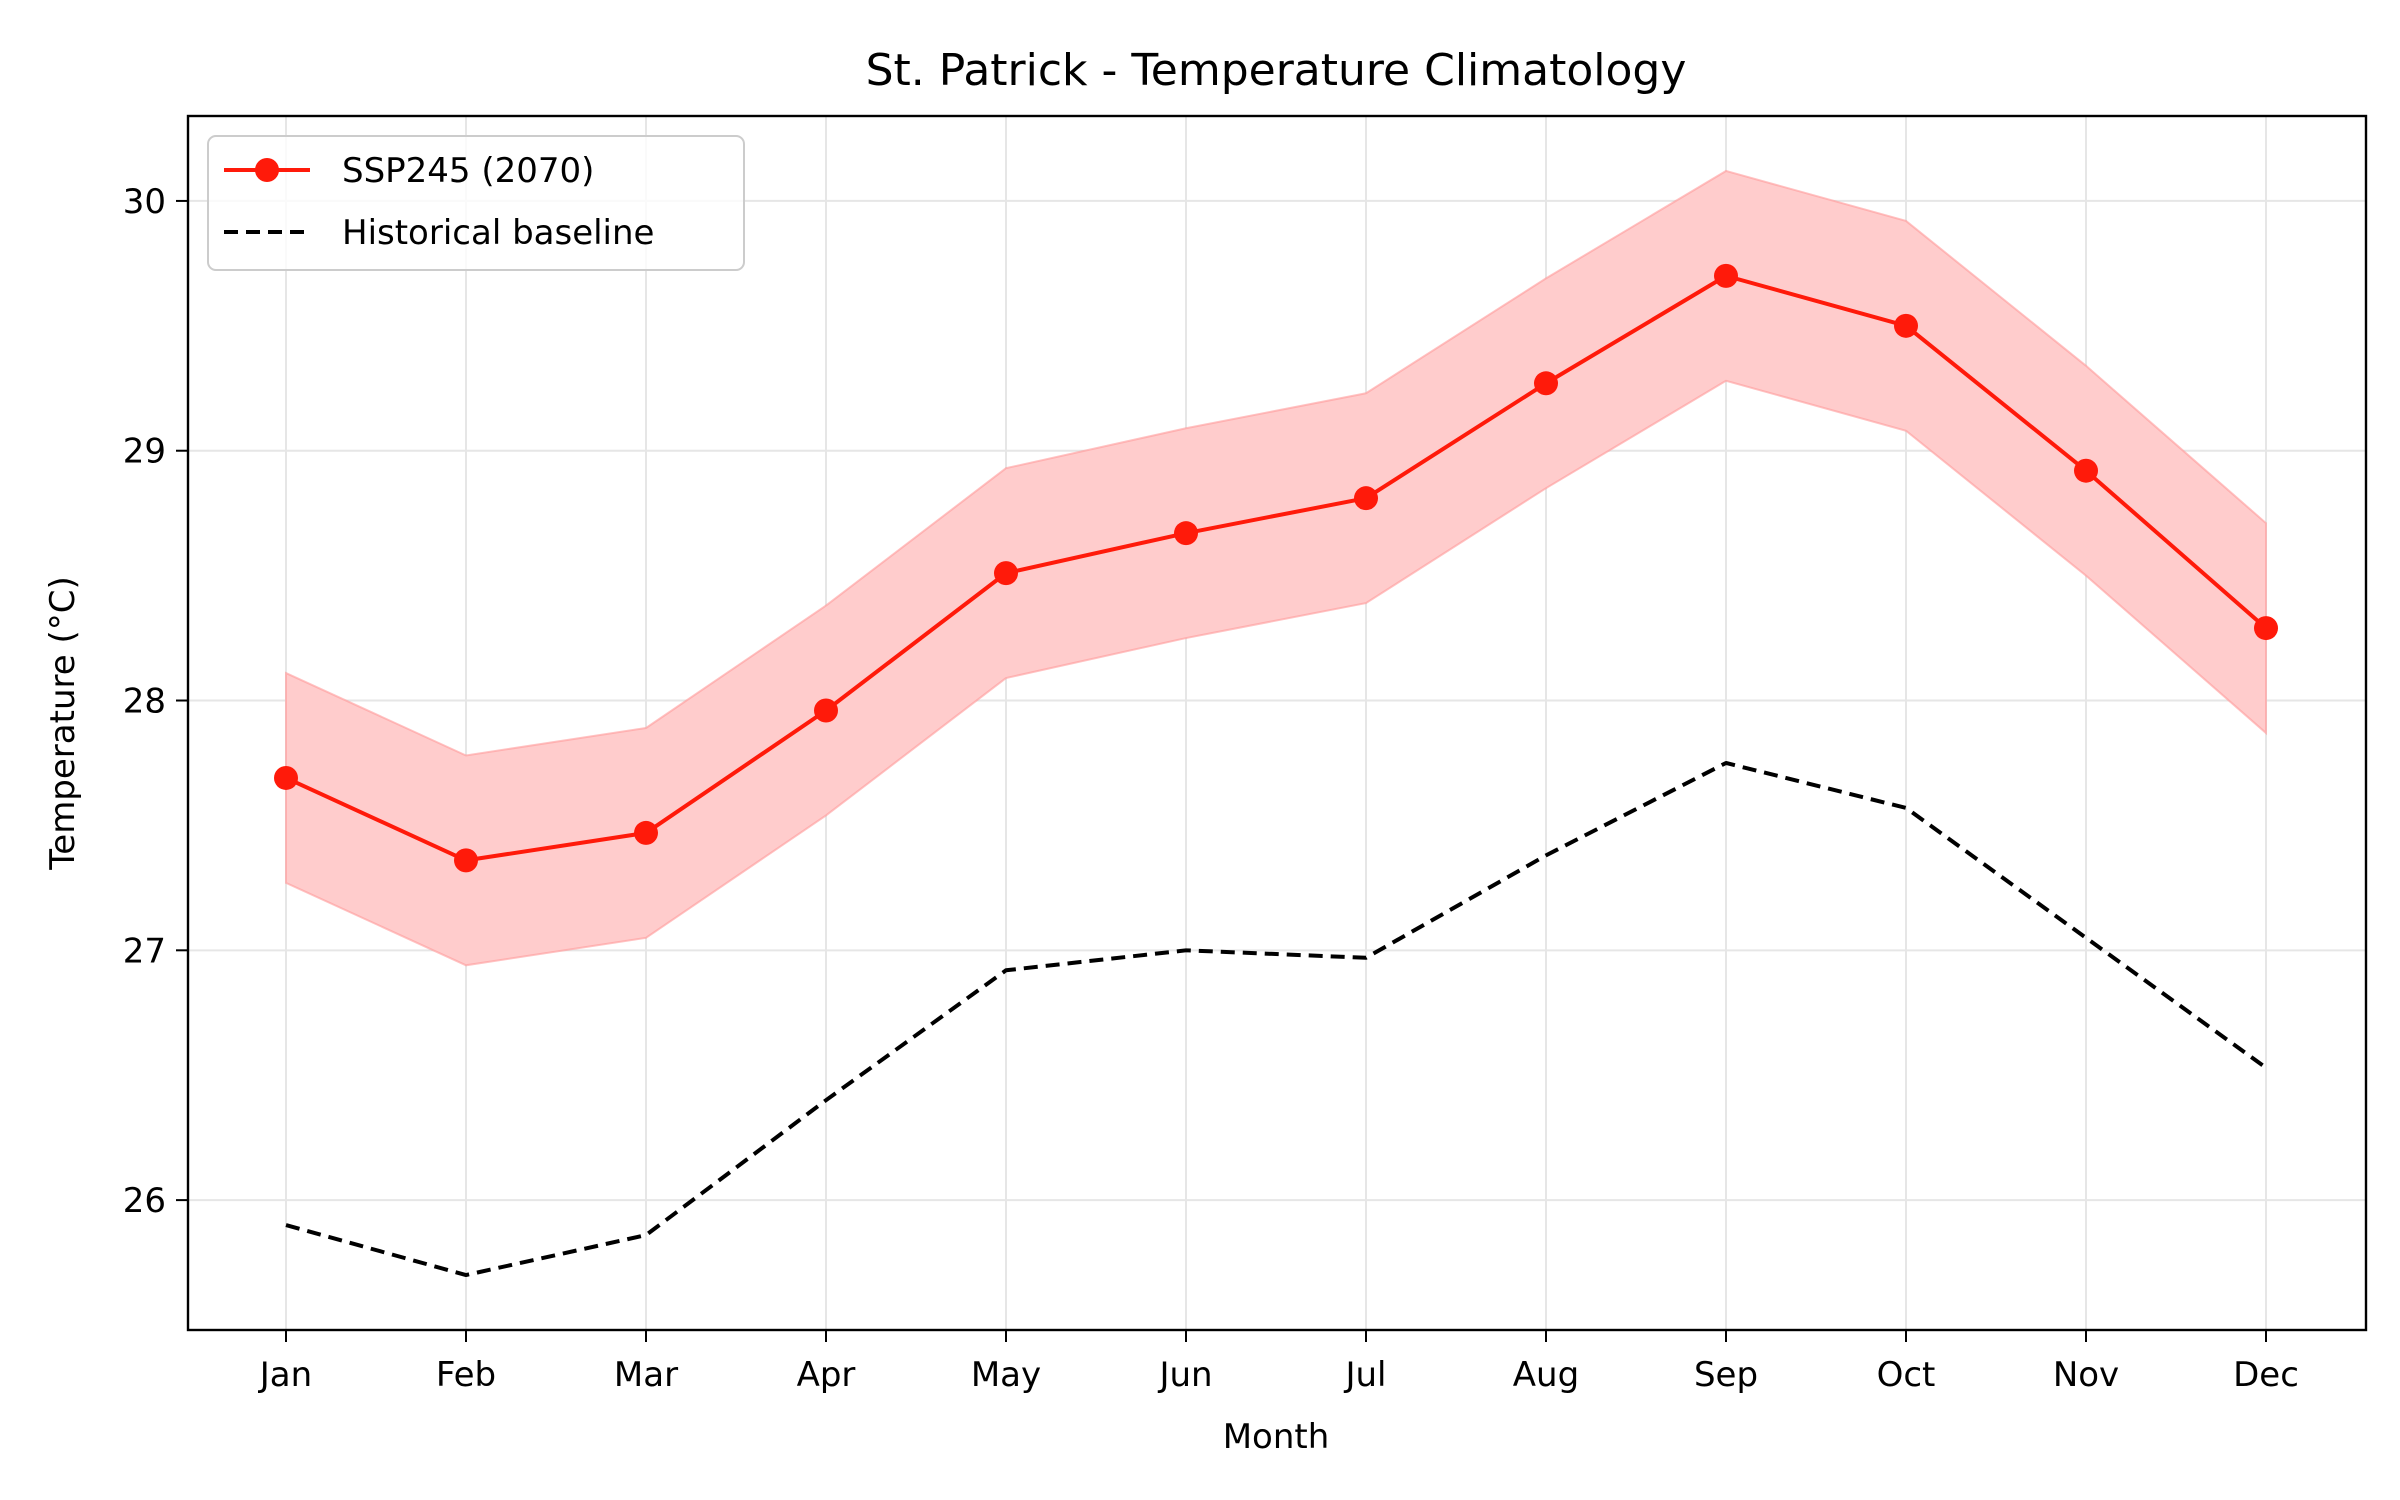 The image size is (2400, 1500). I want to click on x-tick-label: Jan, so click(285, 1375).